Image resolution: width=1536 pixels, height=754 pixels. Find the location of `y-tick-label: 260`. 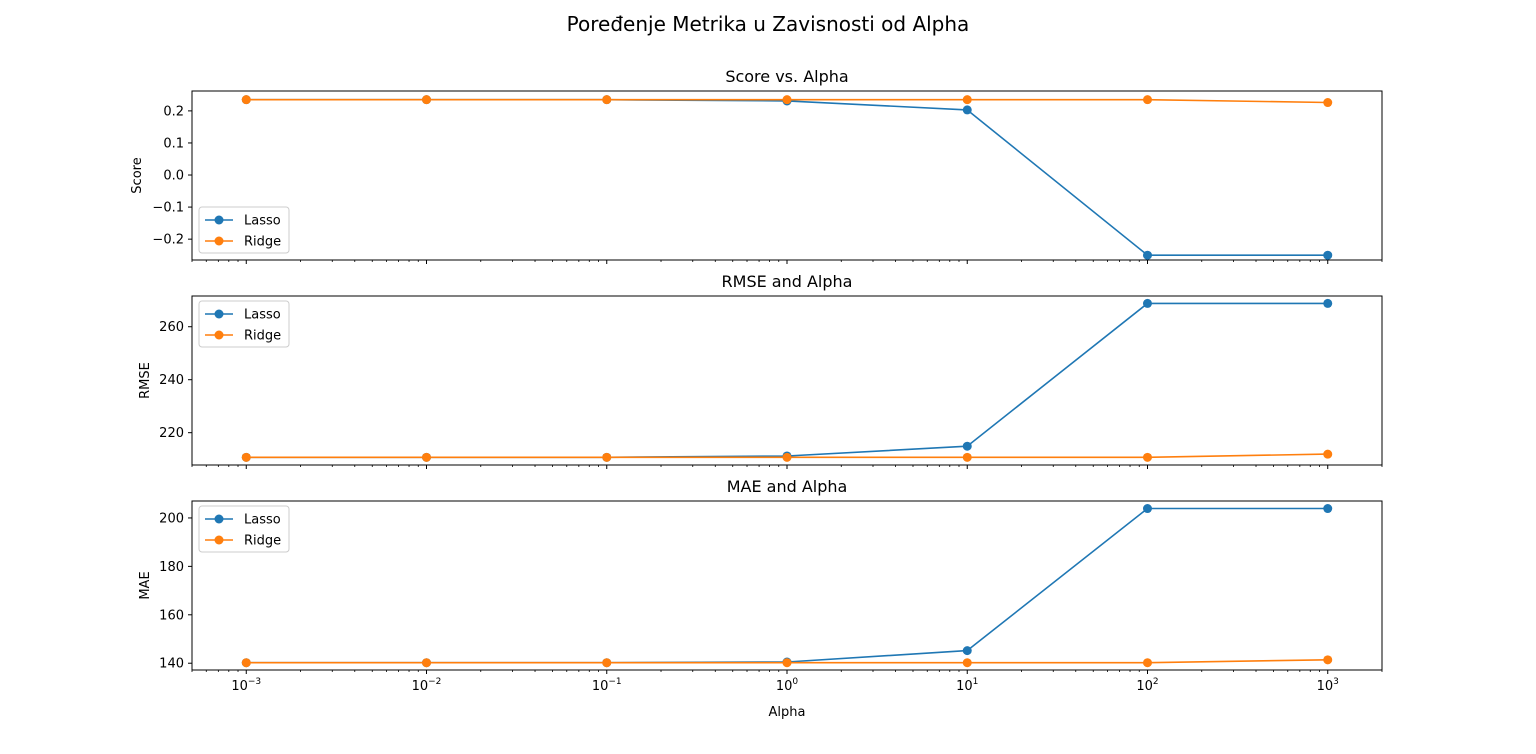

y-tick-label: 260 is located at coordinates (171, 327).